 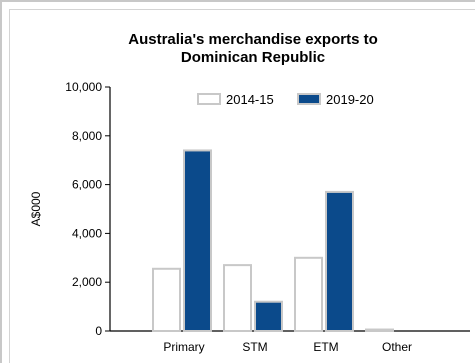 What do you see at coordinates (98, 331) in the screenshot?
I see `y-tick-label: 0` at bounding box center [98, 331].